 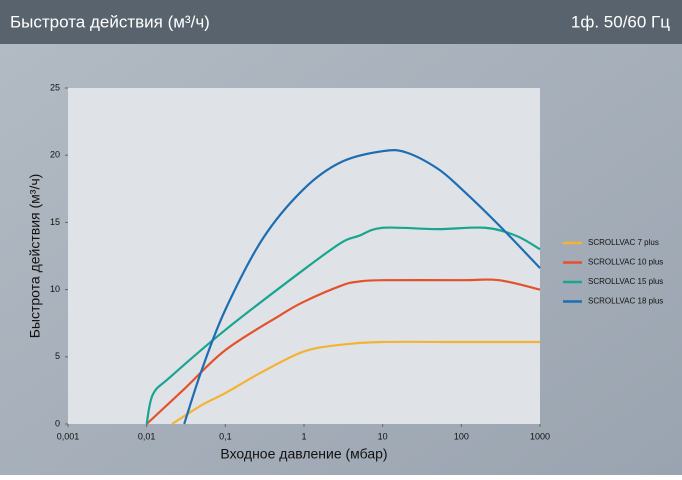 I want to click on y-tick-label: 20, so click(x=55, y=155).